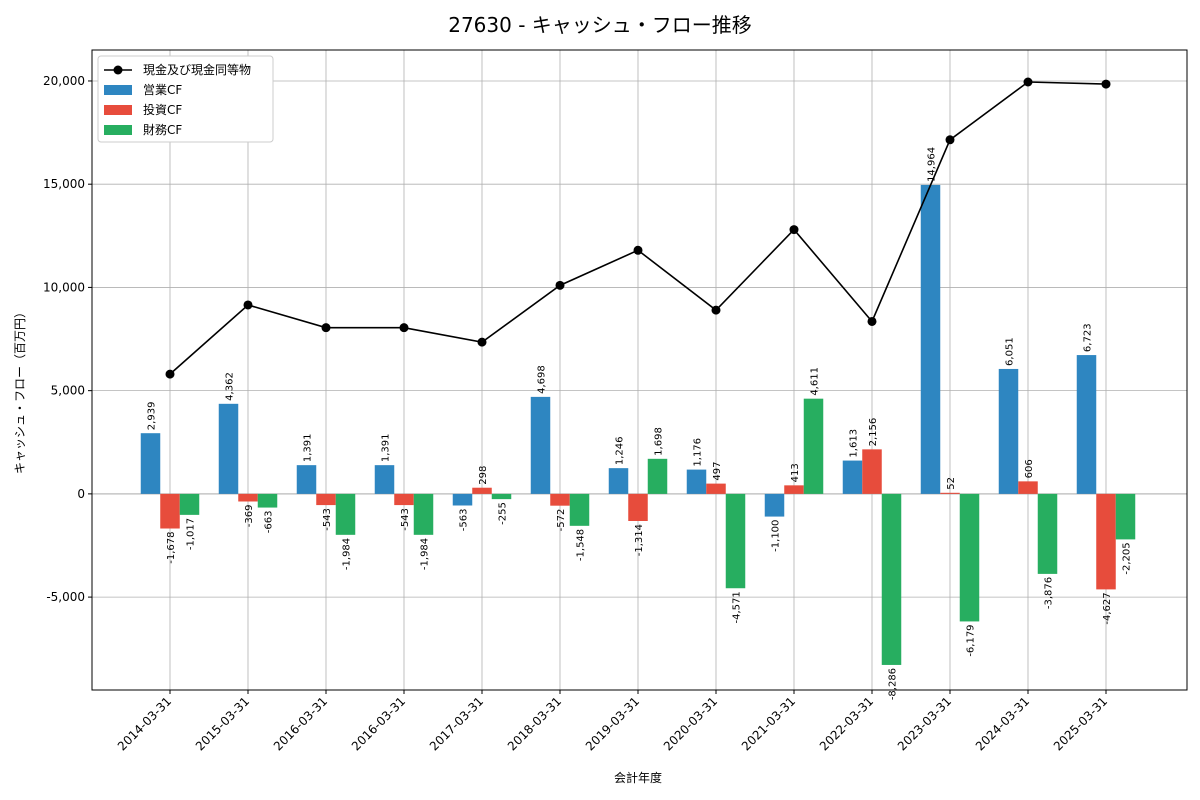 The image size is (1200, 800). Describe the element at coordinates (561, 520) in the screenshot. I see `bar-value-label: -572` at that location.